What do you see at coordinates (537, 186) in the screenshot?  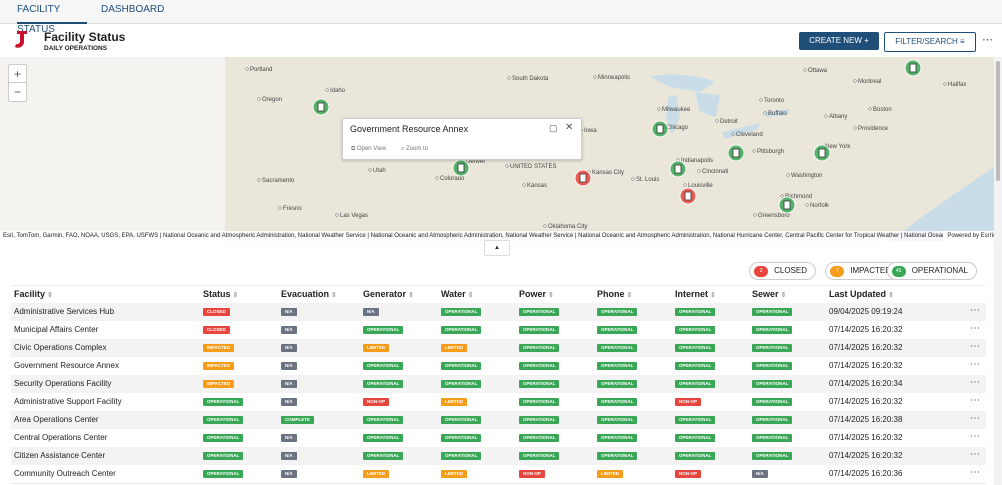 I see `city-label: Kansas` at bounding box center [537, 186].